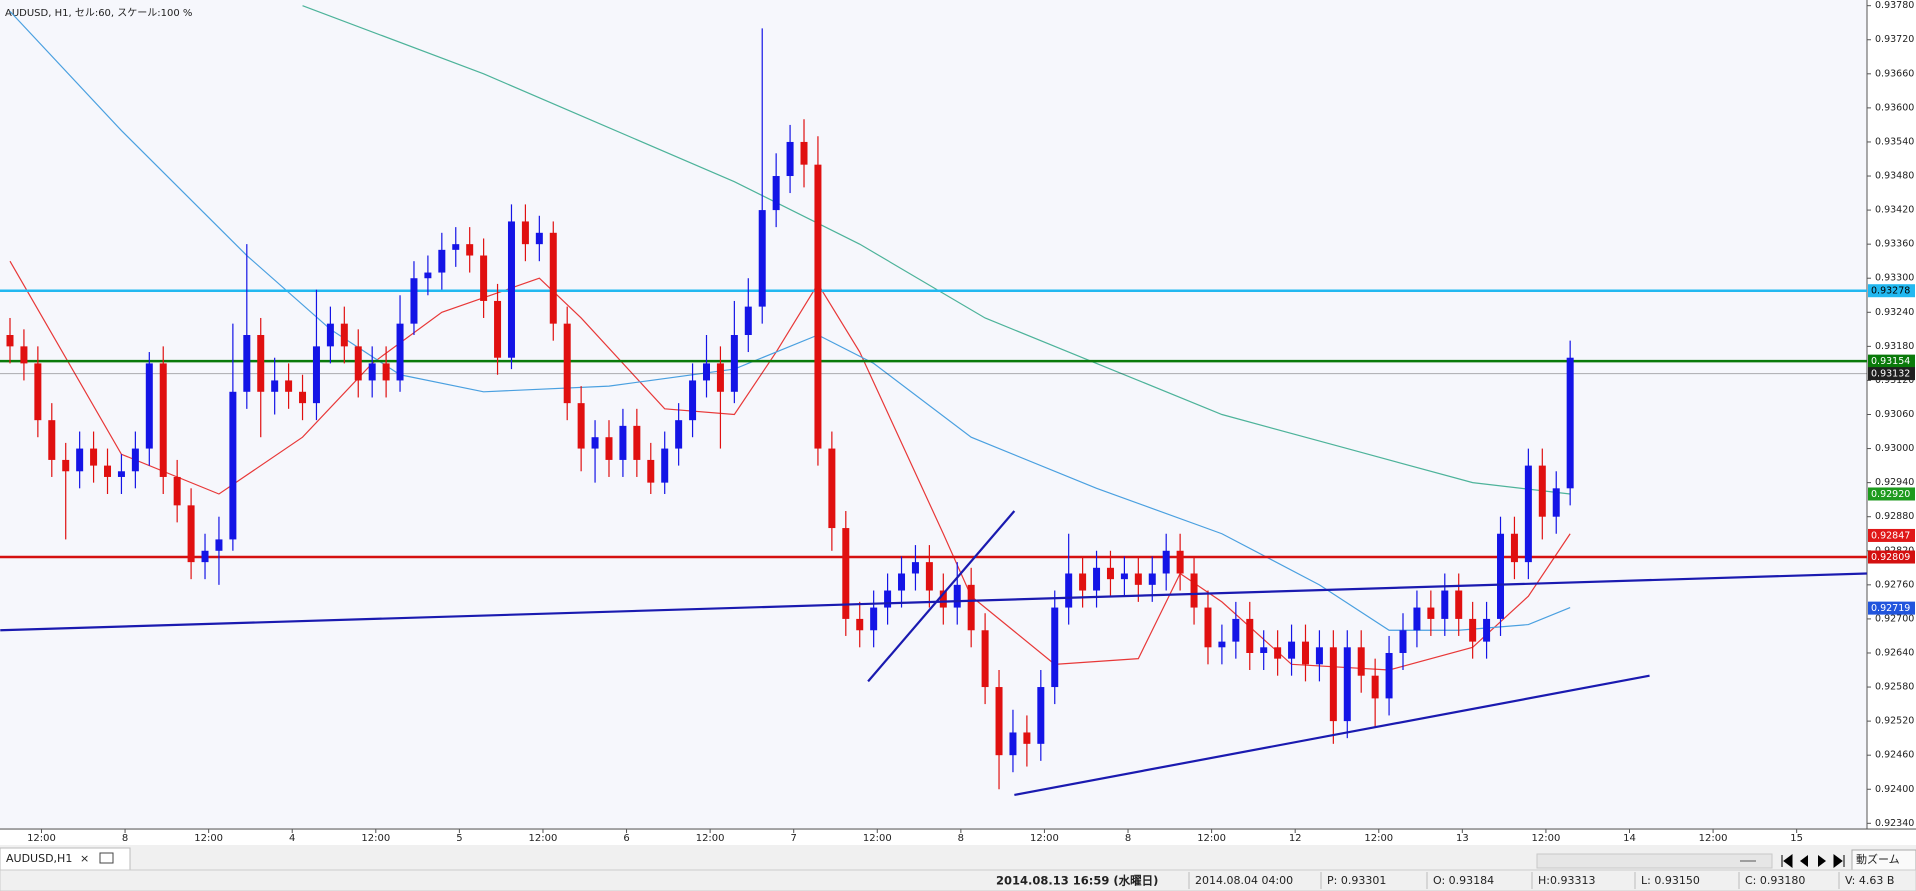 The height and width of the screenshot is (891, 1916). I want to click on y-tick-label: 0.93240, so click(1894, 312).